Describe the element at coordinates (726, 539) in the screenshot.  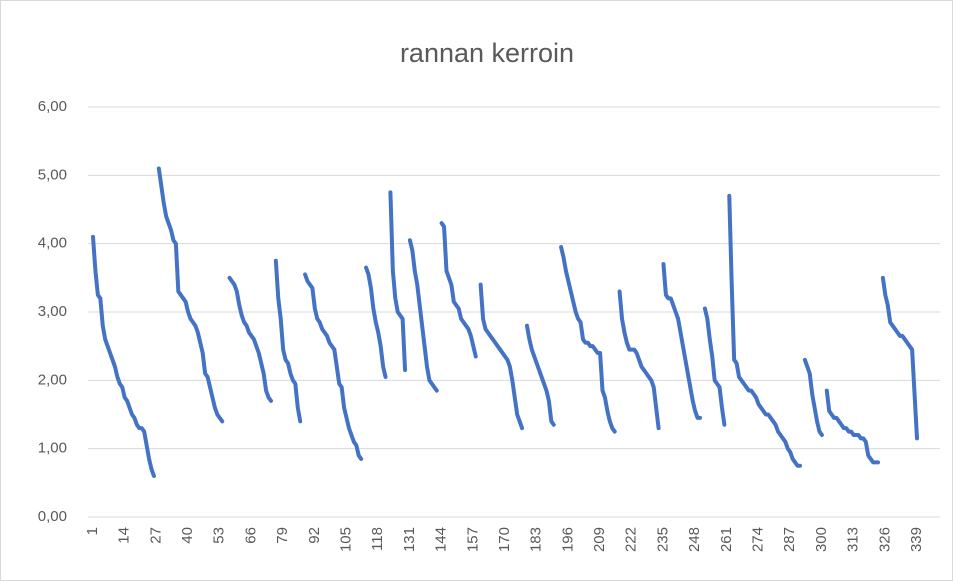
I see `x-tick-label: 261` at that location.